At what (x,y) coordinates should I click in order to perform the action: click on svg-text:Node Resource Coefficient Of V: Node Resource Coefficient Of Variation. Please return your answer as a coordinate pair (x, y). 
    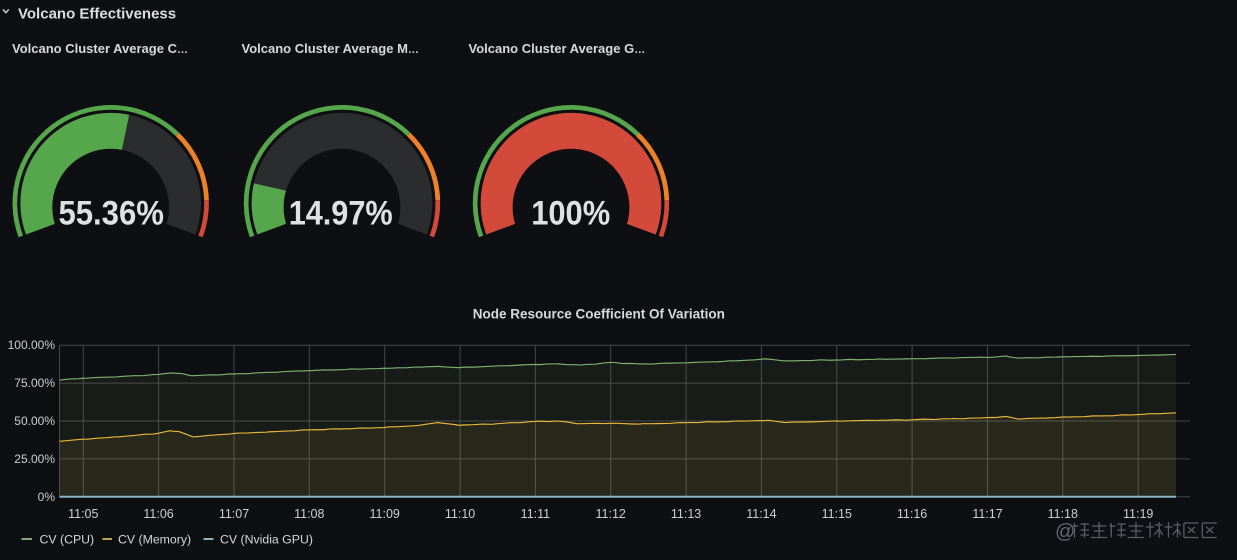
    Looking at the image, I should click on (599, 314).